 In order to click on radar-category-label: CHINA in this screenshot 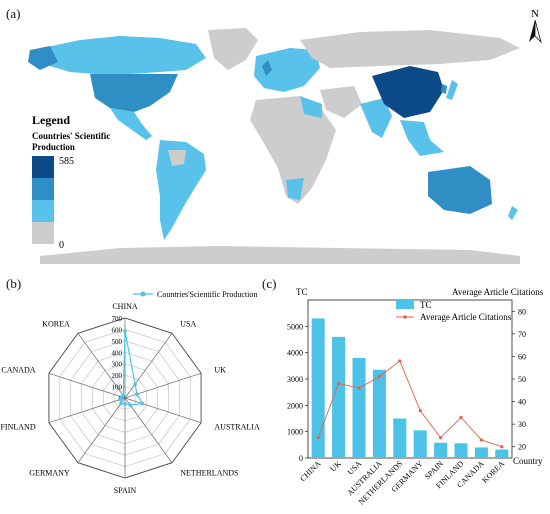, I will do `click(125, 306)`.